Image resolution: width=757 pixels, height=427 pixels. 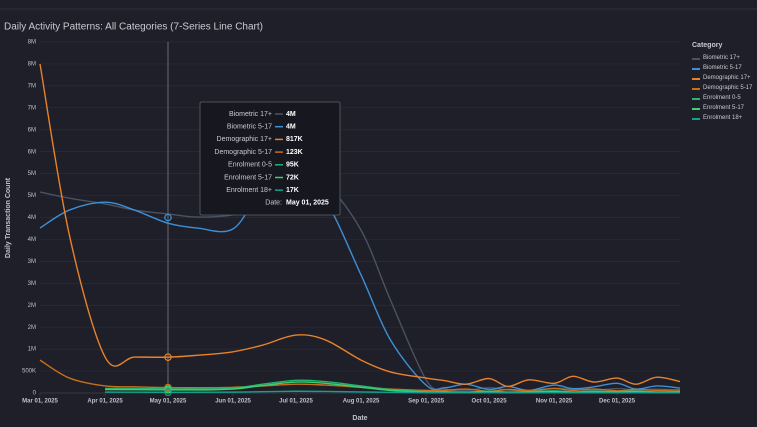 What do you see at coordinates (105, 402) in the screenshot?
I see `x-tick-label: Apr 01, 2025` at bounding box center [105, 402].